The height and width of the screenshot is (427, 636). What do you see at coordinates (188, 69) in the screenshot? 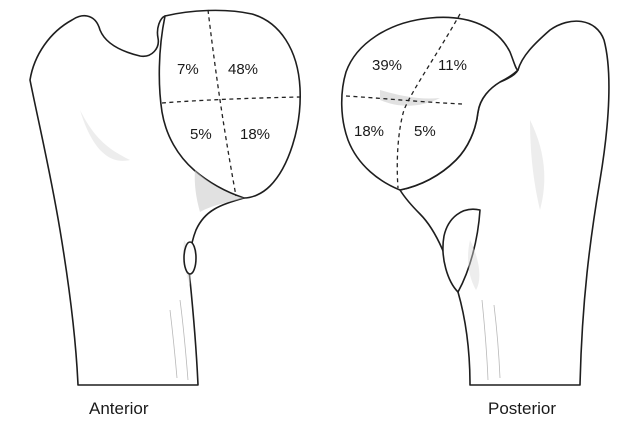
I see `anterior-superior-medial-percent: 7%` at bounding box center [188, 69].